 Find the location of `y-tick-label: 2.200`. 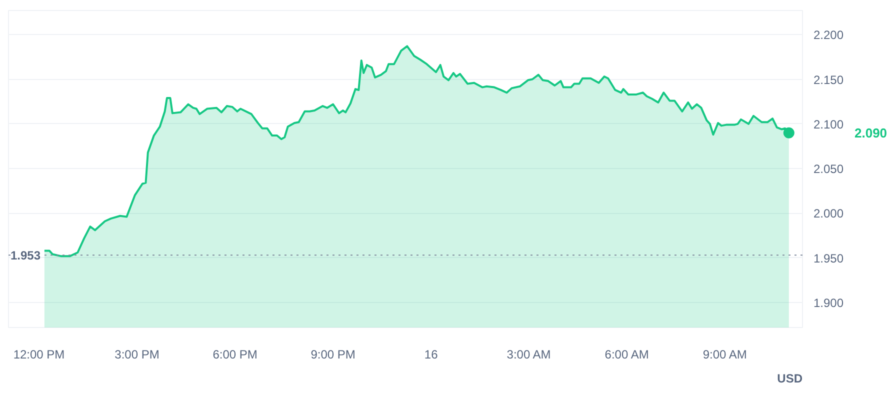

y-tick-label: 2.200 is located at coordinates (829, 35).